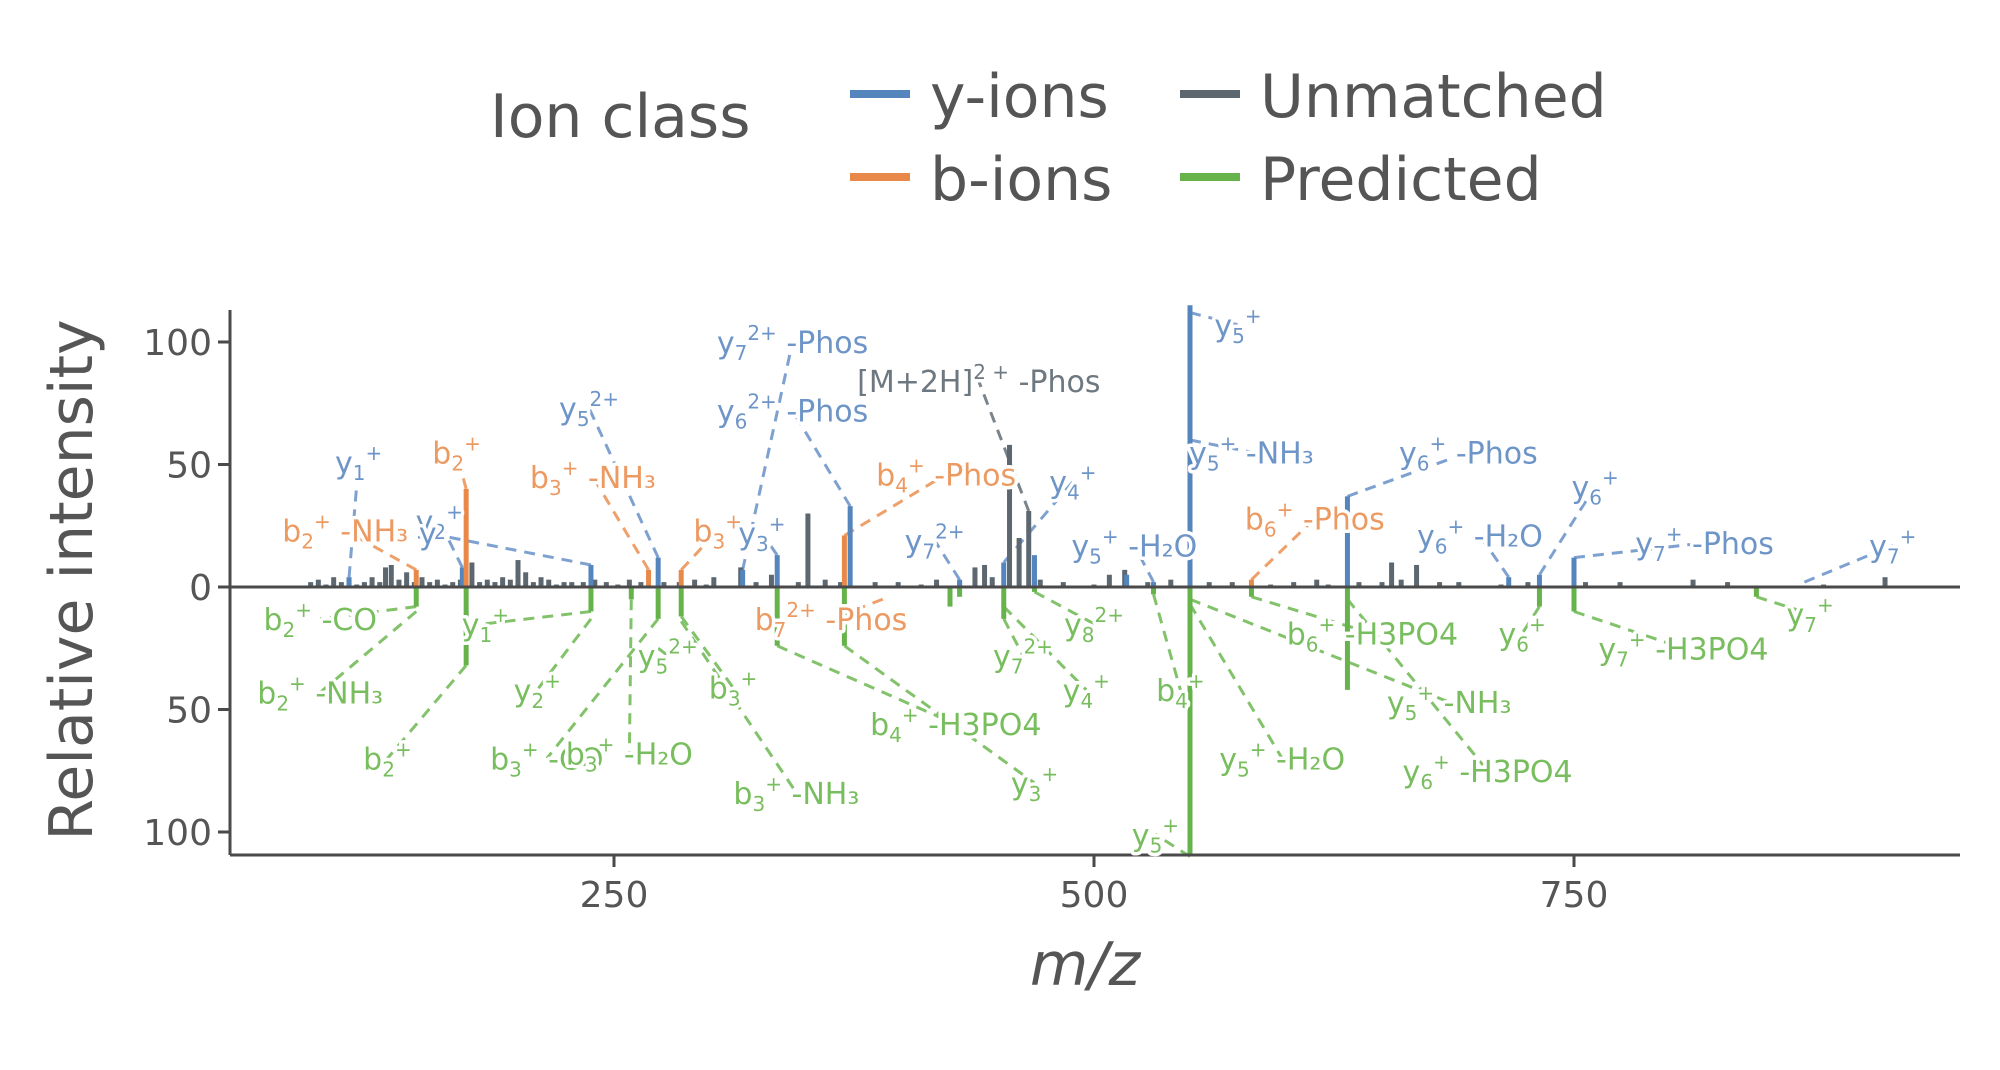  I want to click on annotation-label: y6+, so click(1522, 635).